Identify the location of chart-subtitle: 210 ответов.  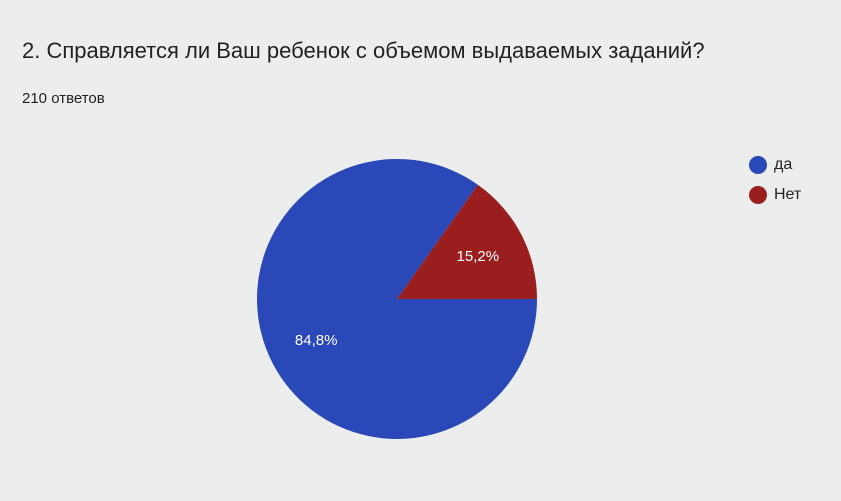
(63, 98).